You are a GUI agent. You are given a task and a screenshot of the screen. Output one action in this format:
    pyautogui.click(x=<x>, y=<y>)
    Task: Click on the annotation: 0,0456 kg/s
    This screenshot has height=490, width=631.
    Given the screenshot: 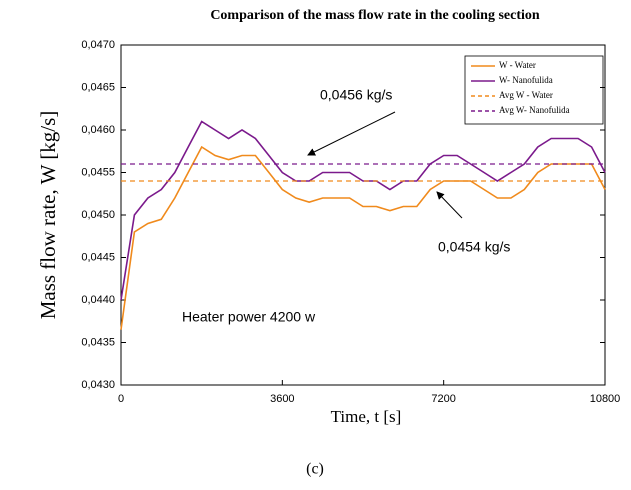 What is the action you would take?
    pyautogui.click(x=356, y=95)
    